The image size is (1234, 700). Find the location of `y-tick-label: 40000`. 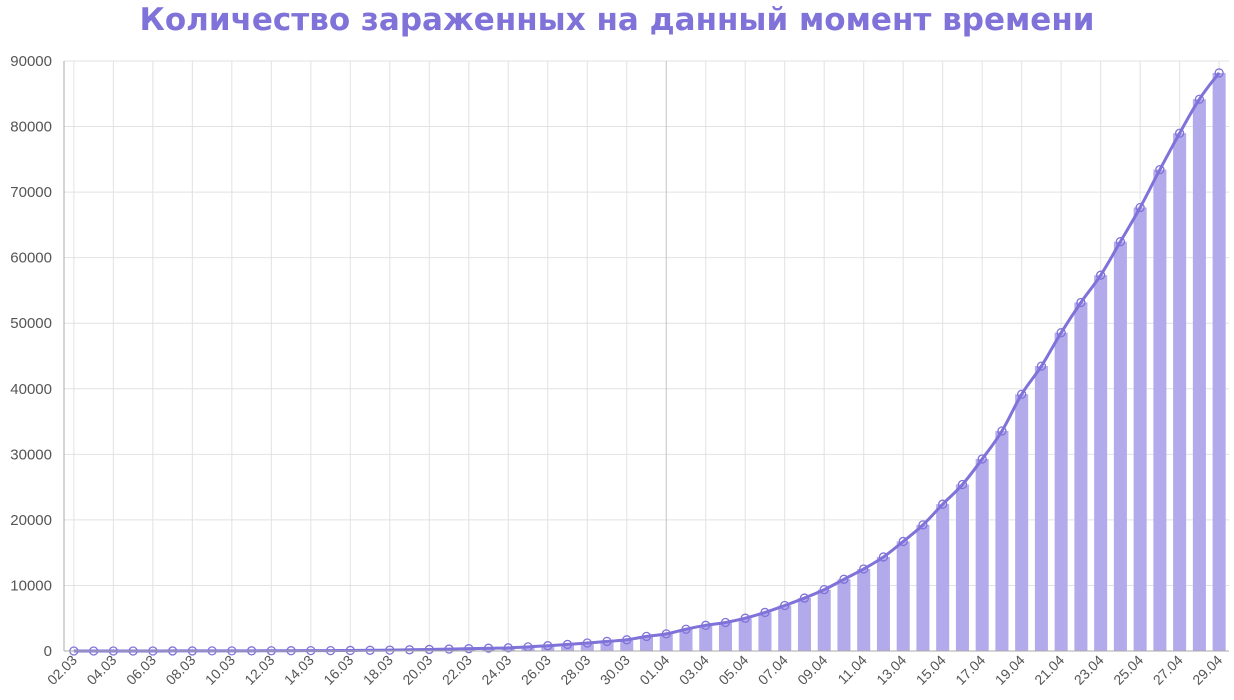

y-tick-label: 40000 is located at coordinates (31, 389).